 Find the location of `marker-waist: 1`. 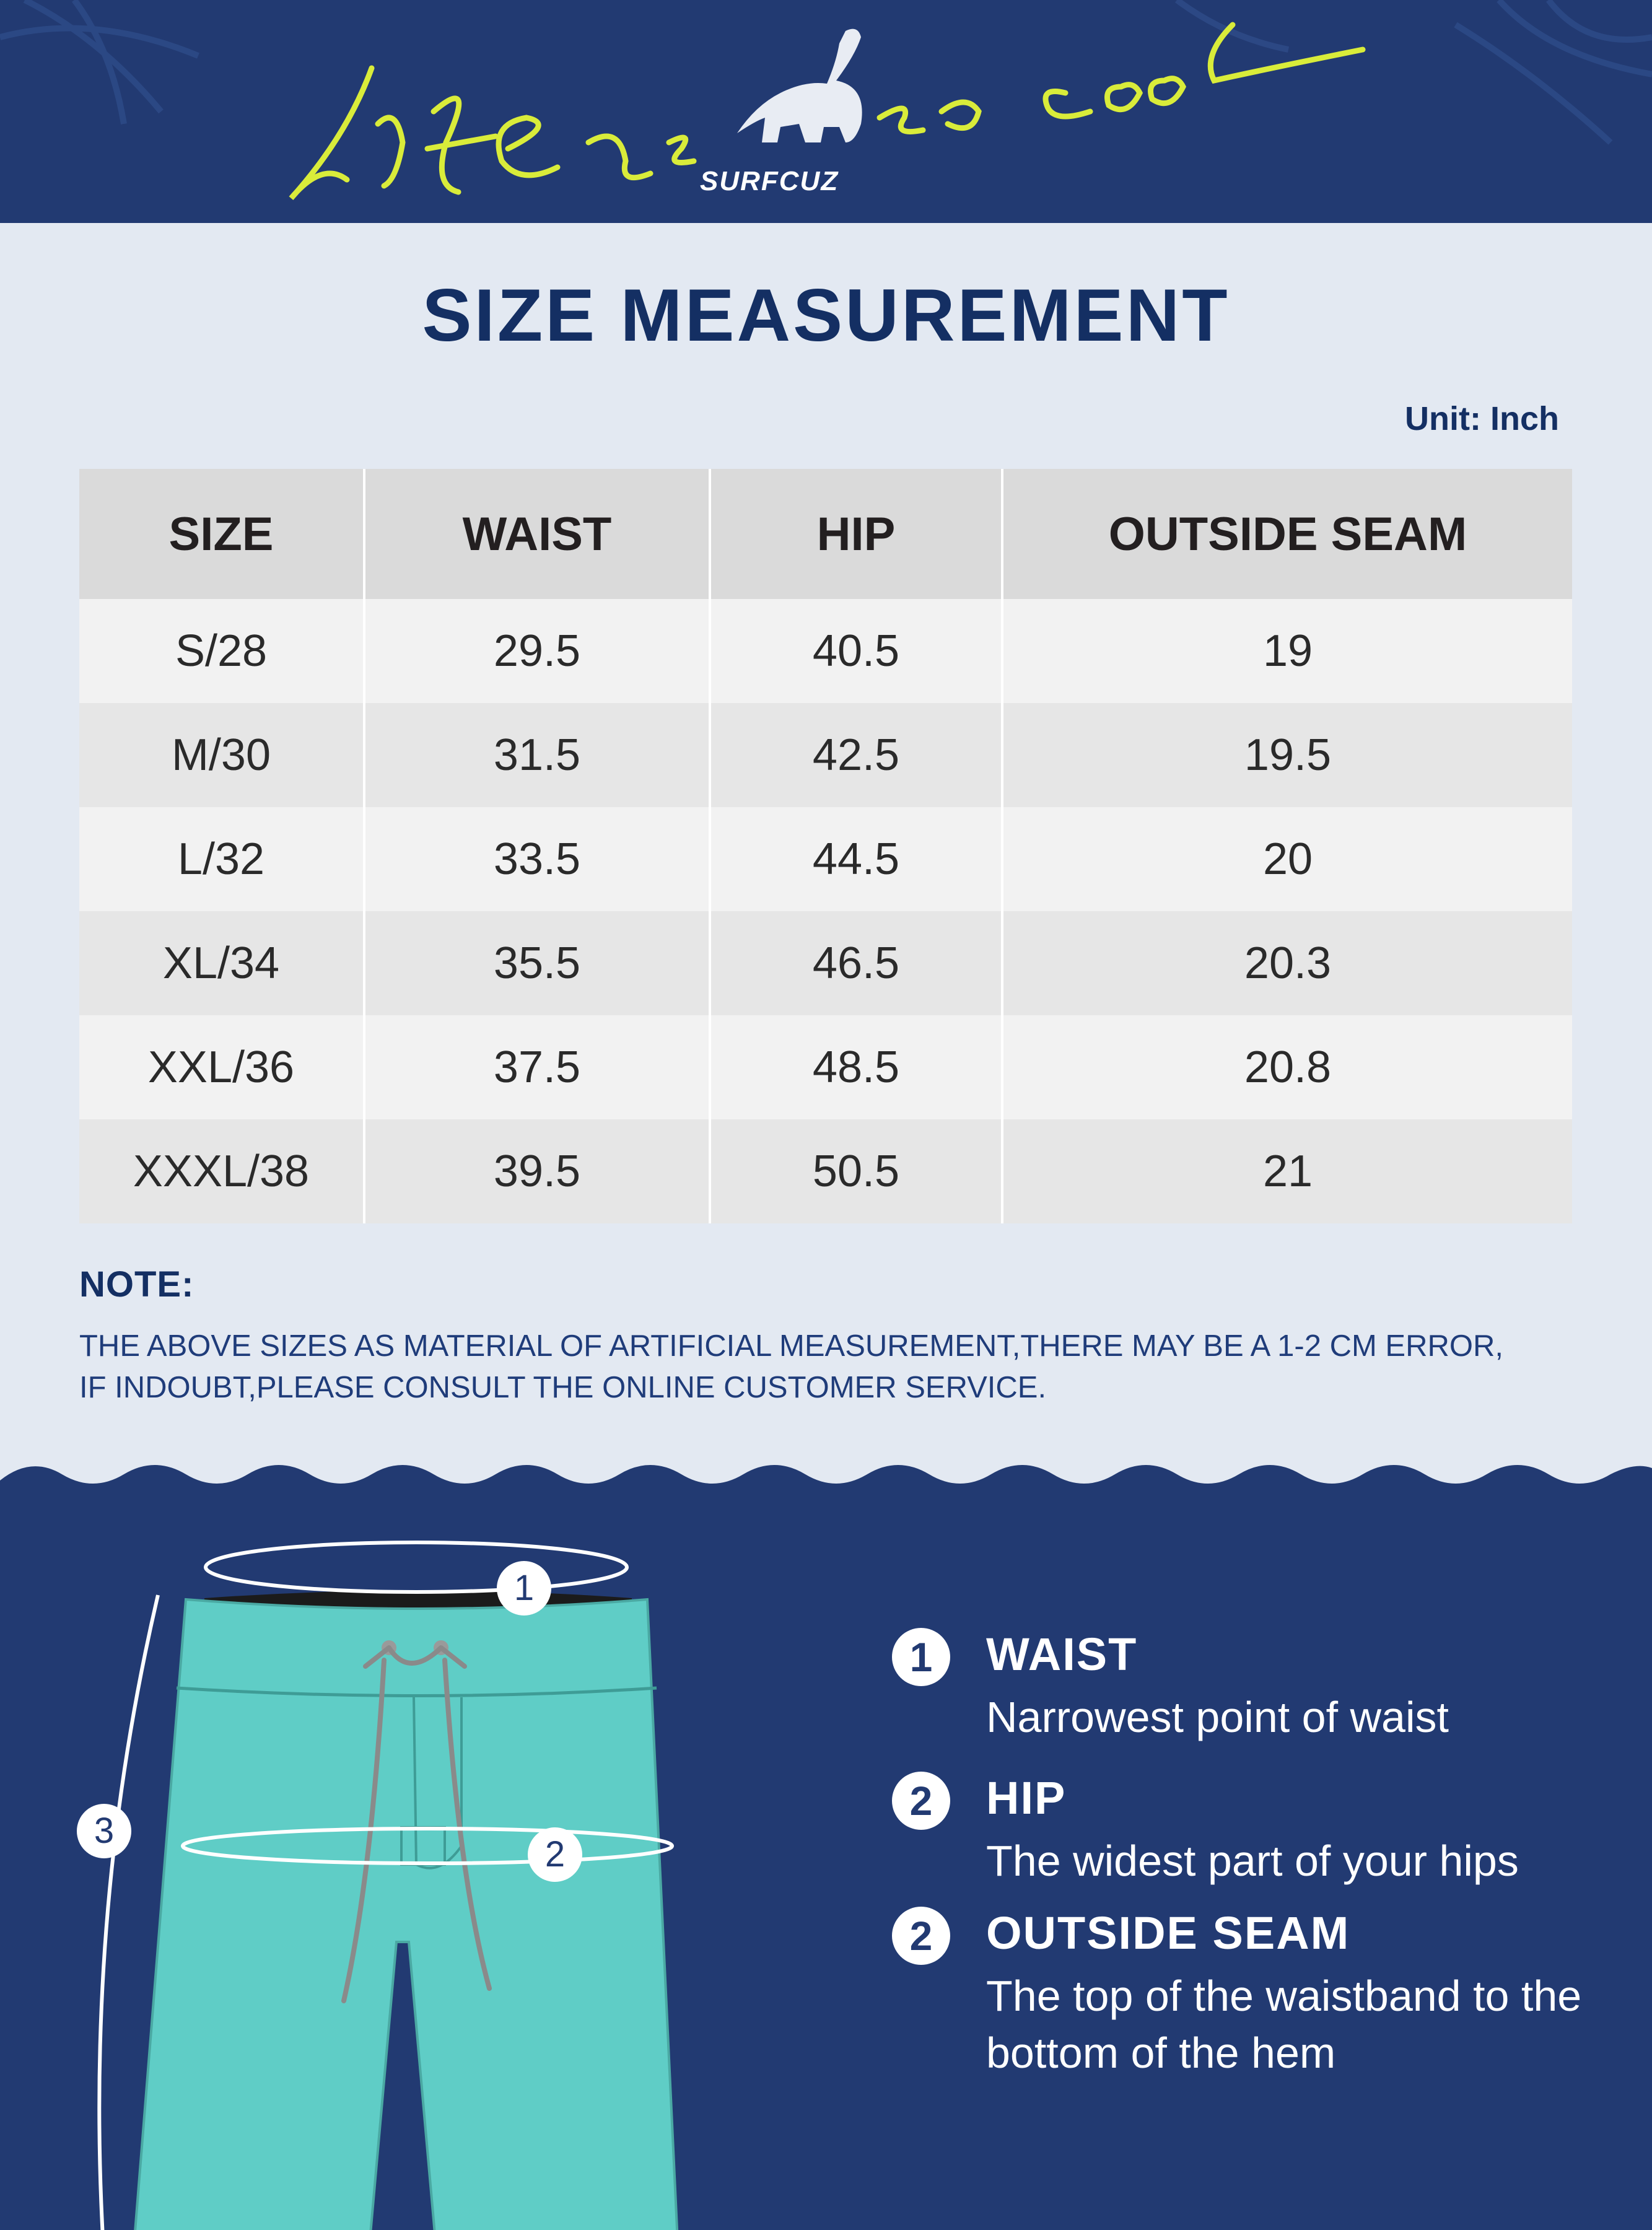

marker-waist: 1 is located at coordinates (524, 1588).